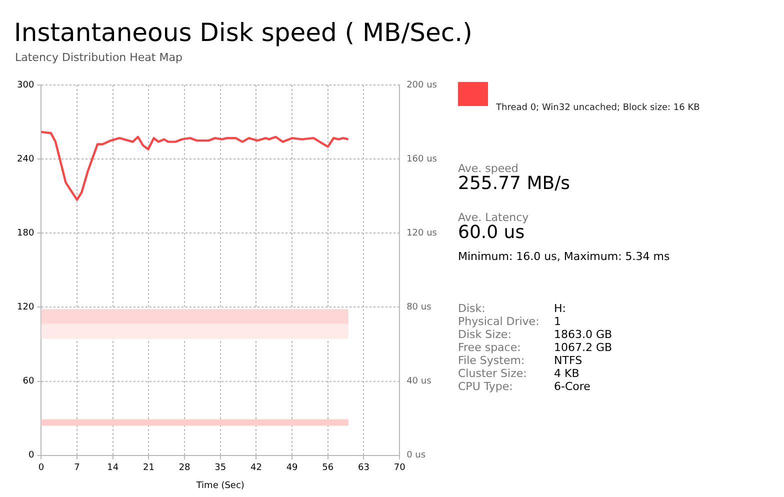  Describe the element at coordinates (113, 468) in the screenshot. I see `x-tick-label: 14` at that location.